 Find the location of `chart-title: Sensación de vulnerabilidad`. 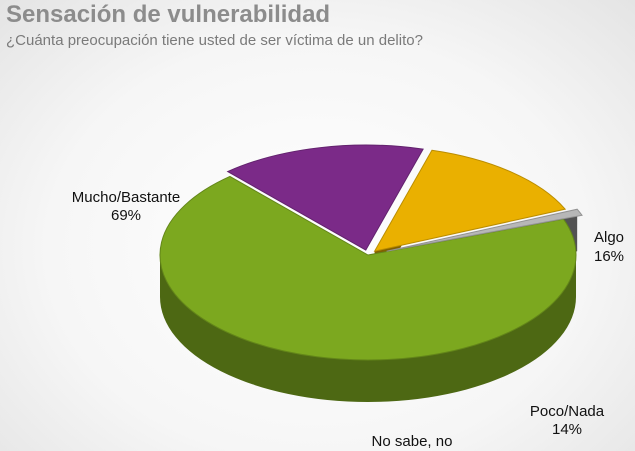

chart-title: Sensación de vulnerabilidad is located at coordinates (168, 14).